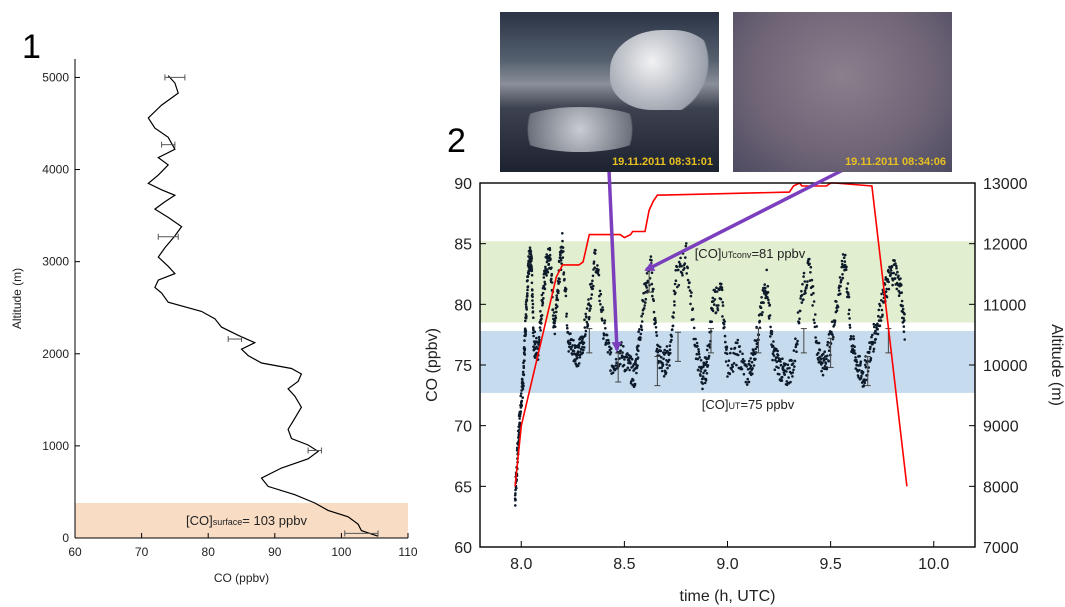  I want to click on band-label-sub: UT, so click(734, 406).